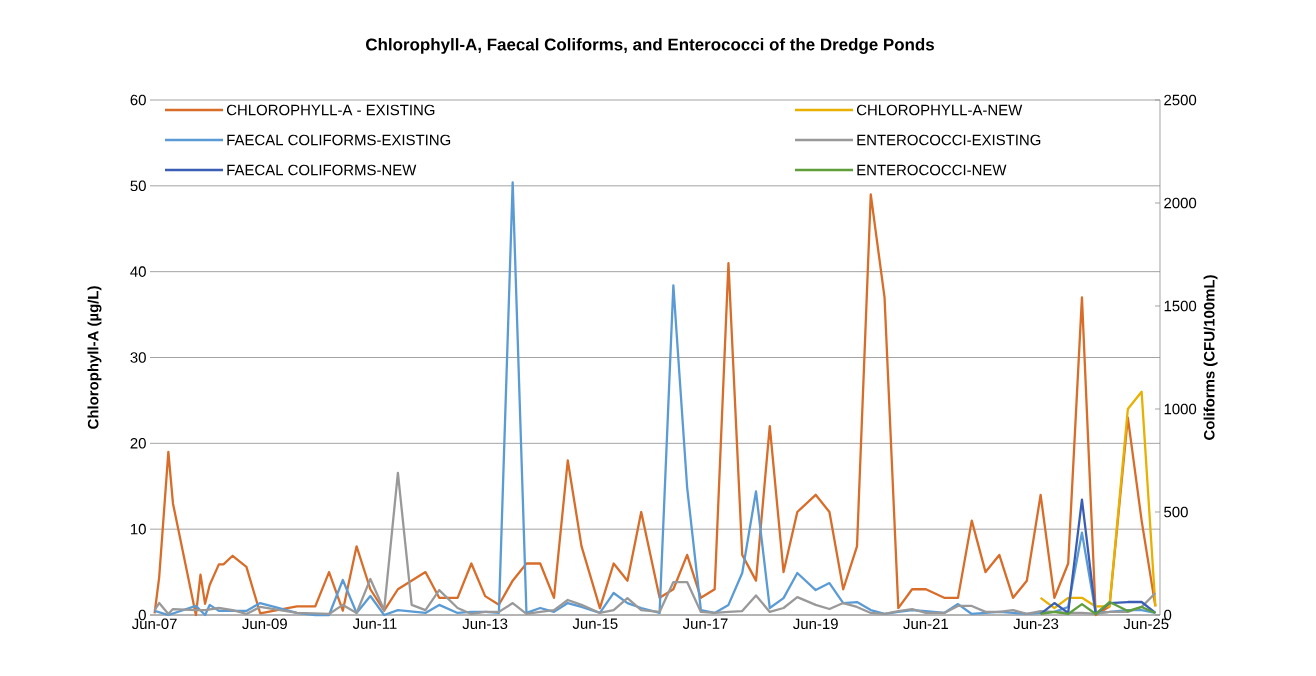 The height and width of the screenshot is (676, 1316). Describe the element at coordinates (595, 623) in the screenshot. I see `x-tick-label: Jun-15` at that location.